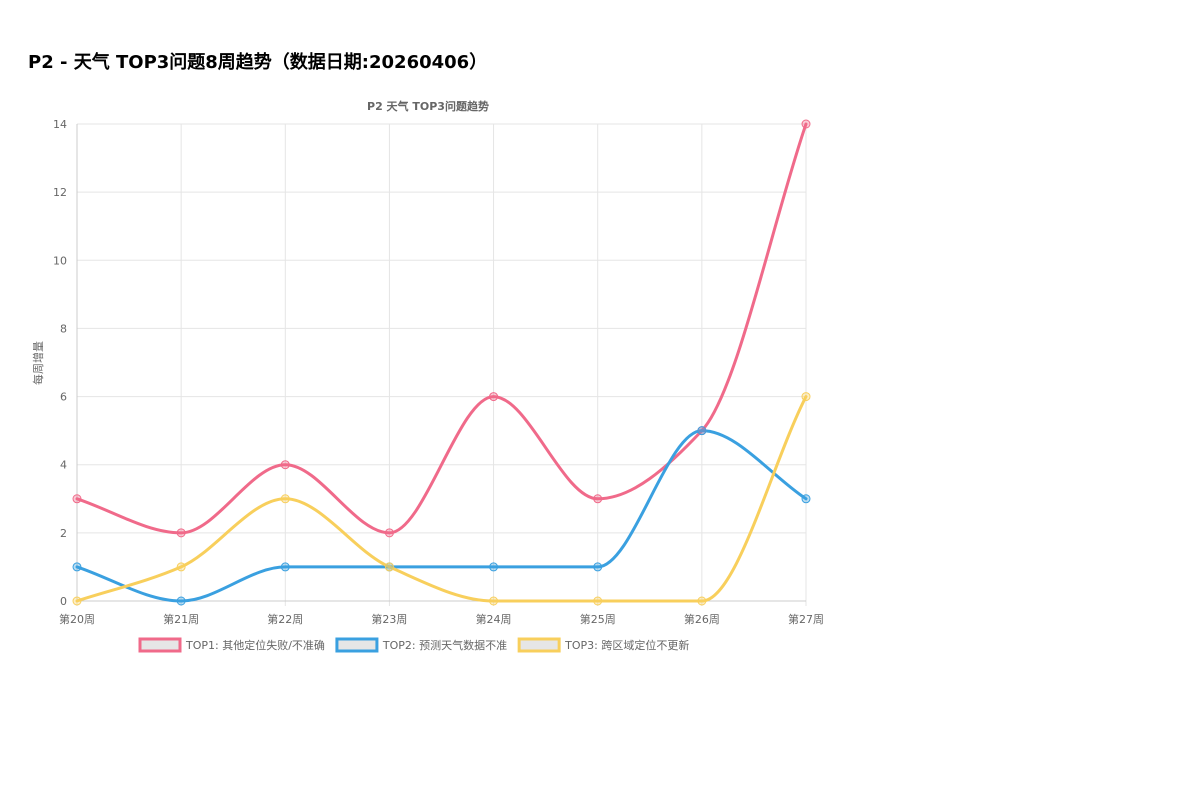  What do you see at coordinates (63, 533) in the screenshot?
I see `y-tick-label: 2` at bounding box center [63, 533].